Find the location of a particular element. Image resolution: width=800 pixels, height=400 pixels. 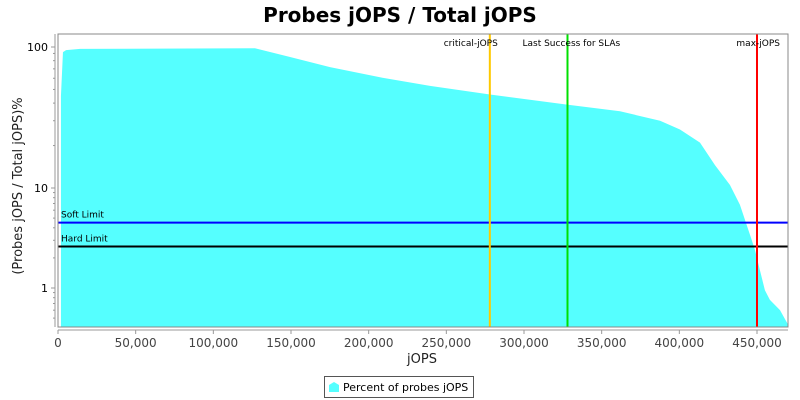

marker-label: max-jOPS is located at coordinates (758, 44).